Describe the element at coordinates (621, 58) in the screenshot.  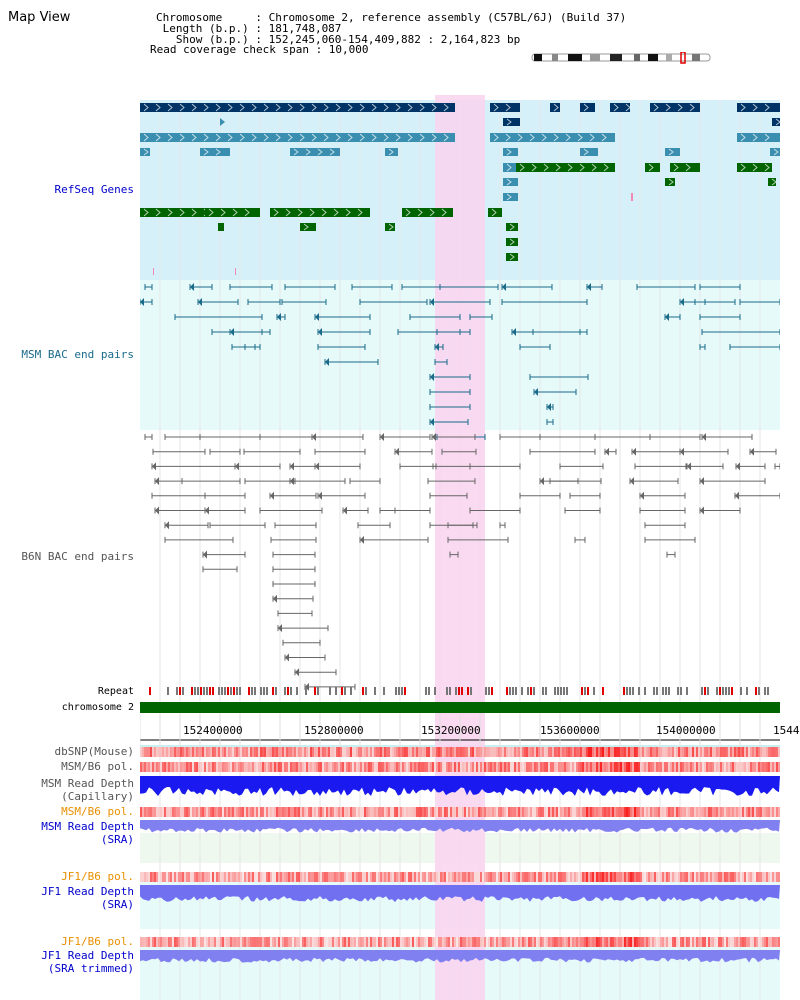
I see `chromosome-ideogram` at that location.